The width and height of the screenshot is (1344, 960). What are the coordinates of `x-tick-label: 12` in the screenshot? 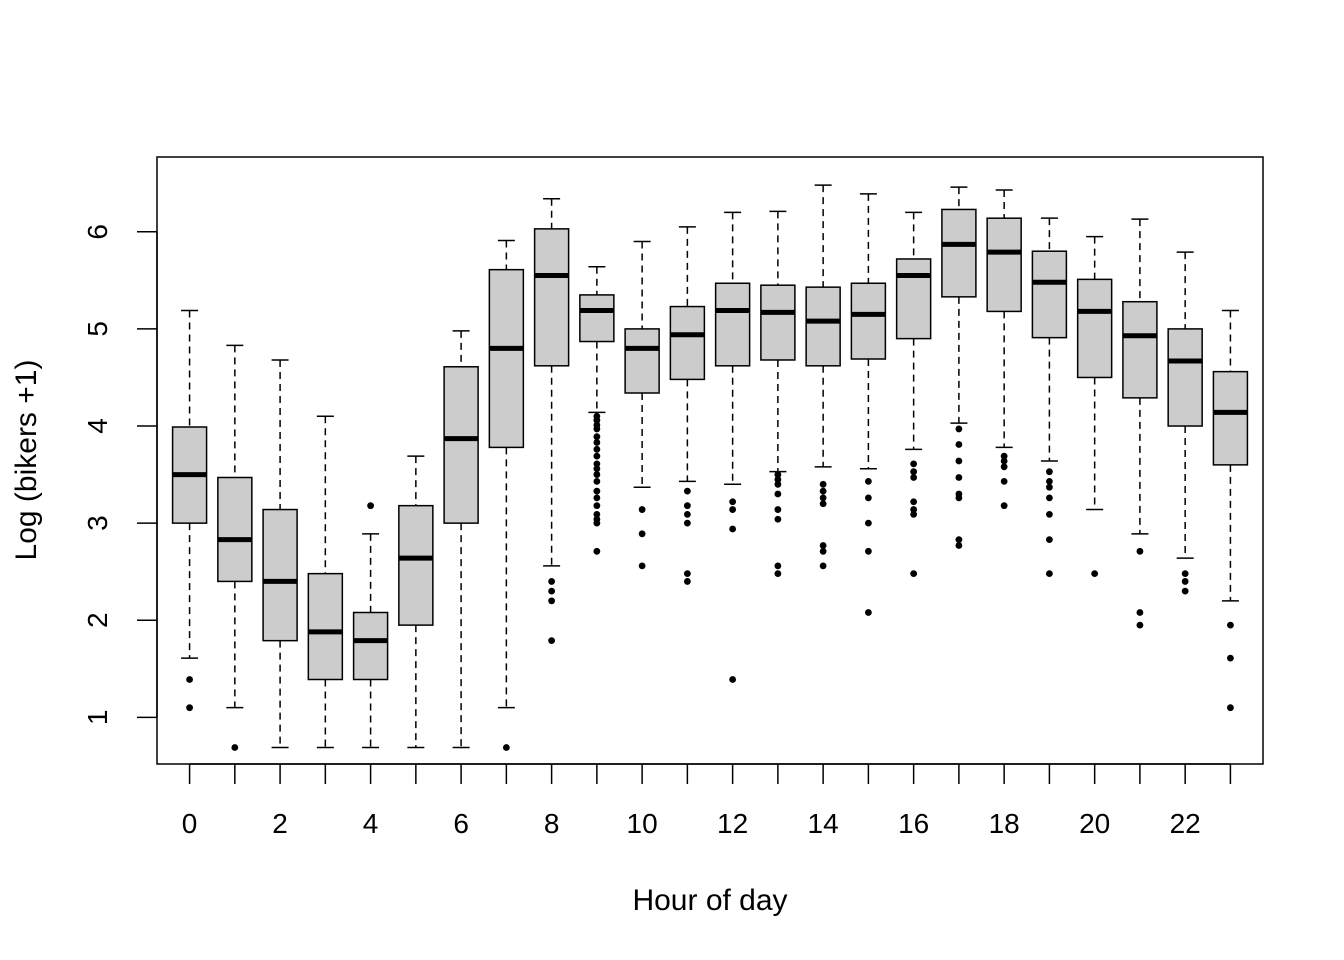 It's located at (732, 823).